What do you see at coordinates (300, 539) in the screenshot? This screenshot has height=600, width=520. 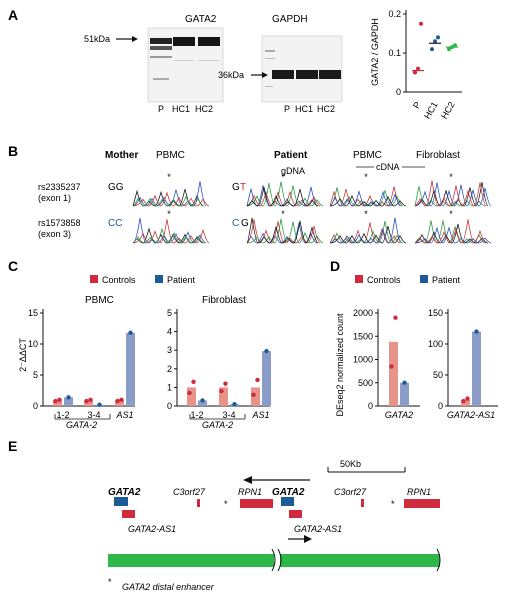 I see `forward-strand-arrow` at bounding box center [300, 539].